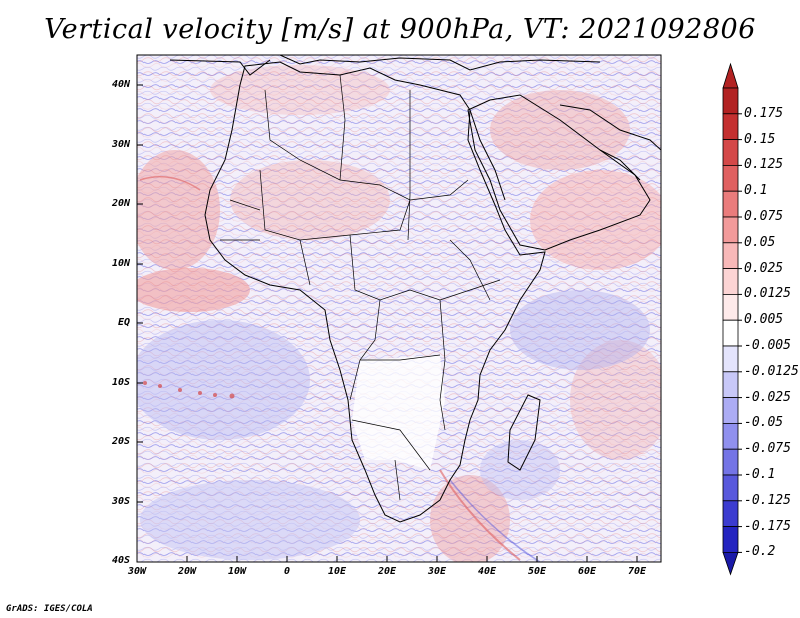 The height and width of the screenshot is (618, 800). Describe the element at coordinates (764, 268) in the screenshot. I see `colorbar-label: 0.025` at that location.